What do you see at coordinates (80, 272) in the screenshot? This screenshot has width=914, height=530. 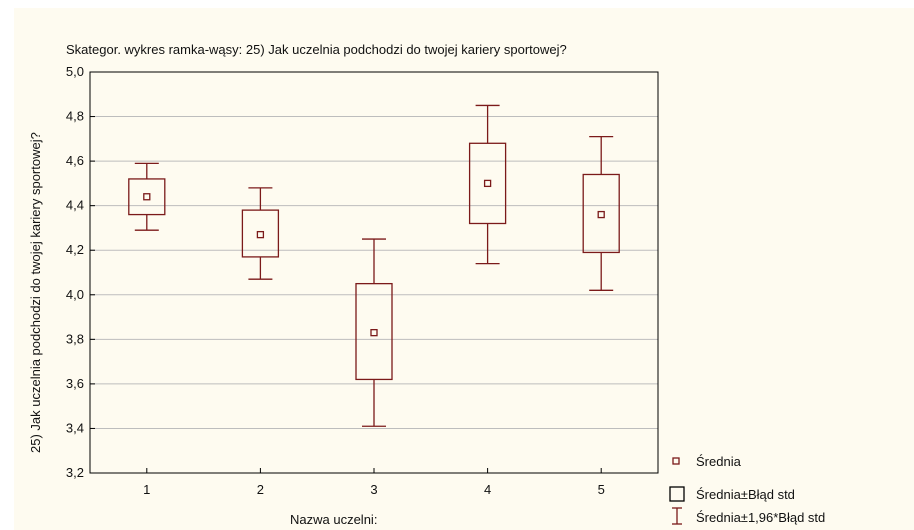 I see `y-axis-ticks: 3,2 3,4 3,6 3,8 4,0 4,2 4,4 4,6 4,8 5,0` at bounding box center [80, 272].